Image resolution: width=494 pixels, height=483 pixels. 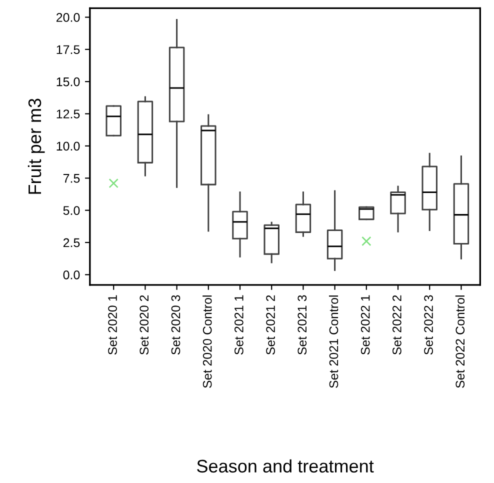 What do you see at coordinates (68, 17) in the screenshot?
I see `y-tick-label: 20.0` at bounding box center [68, 17].